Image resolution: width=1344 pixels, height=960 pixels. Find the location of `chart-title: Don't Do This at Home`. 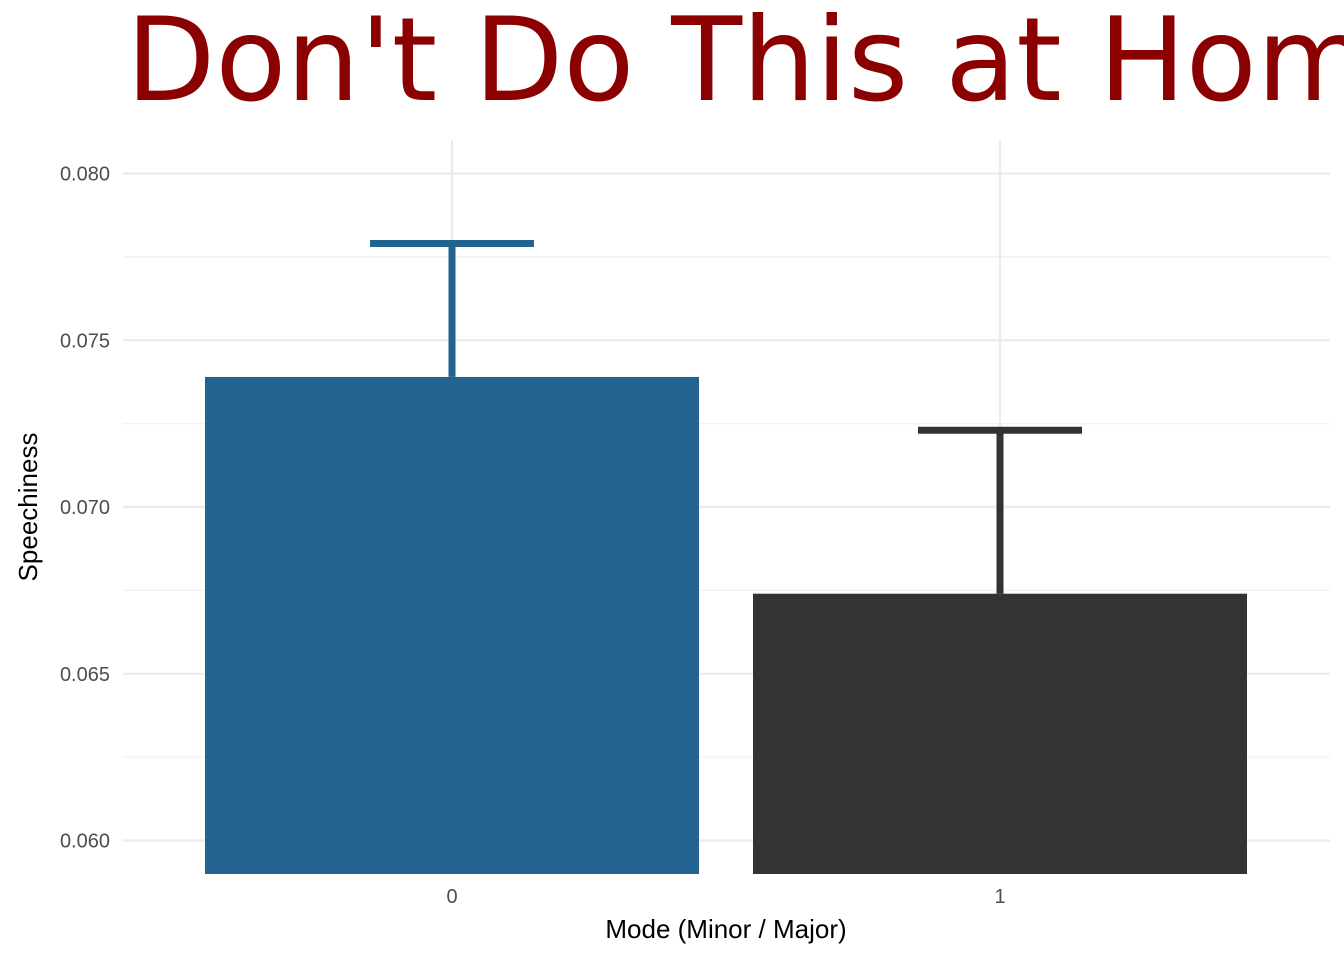

chart-title: Don't Do This at Home is located at coordinates (735, 64).